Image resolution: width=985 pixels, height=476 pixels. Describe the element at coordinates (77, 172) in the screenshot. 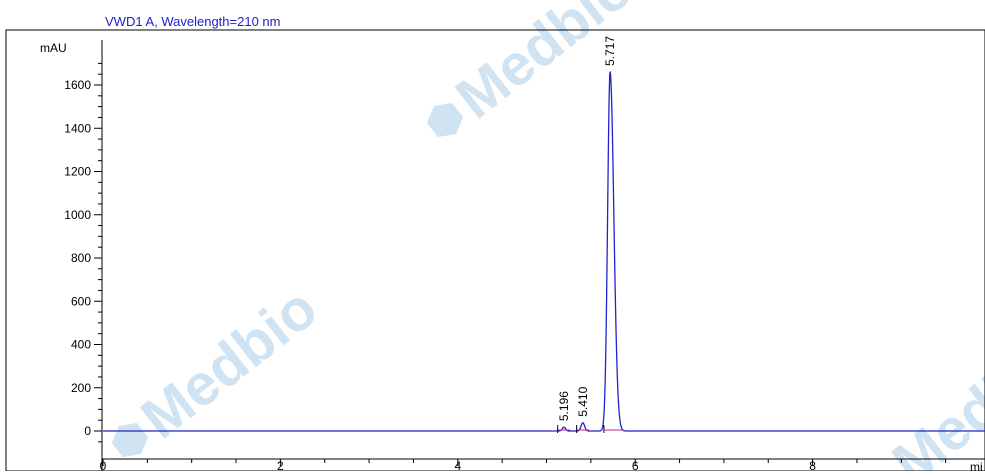

I see `y-tick-label-1200: 1200` at that location.